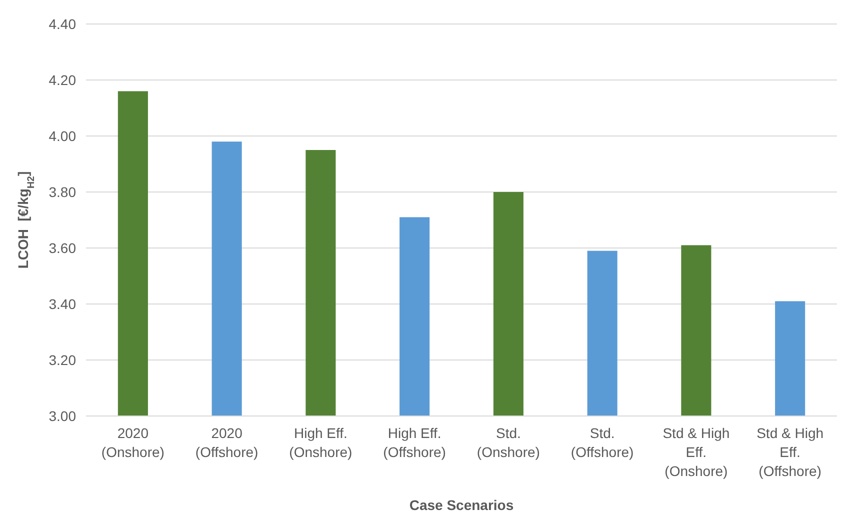  What do you see at coordinates (62, 80) in the screenshot?
I see `y-tick-label: 4.20` at bounding box center [62, 80].